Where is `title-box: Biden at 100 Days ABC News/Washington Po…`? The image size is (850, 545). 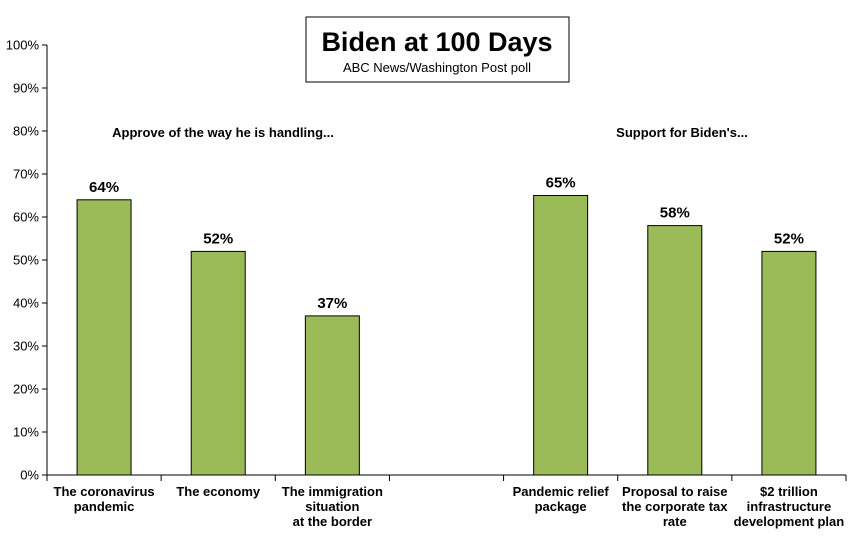
title-box: Biden at 100 Days ABC News/Washington Po… is located at coordinates (437, 49).